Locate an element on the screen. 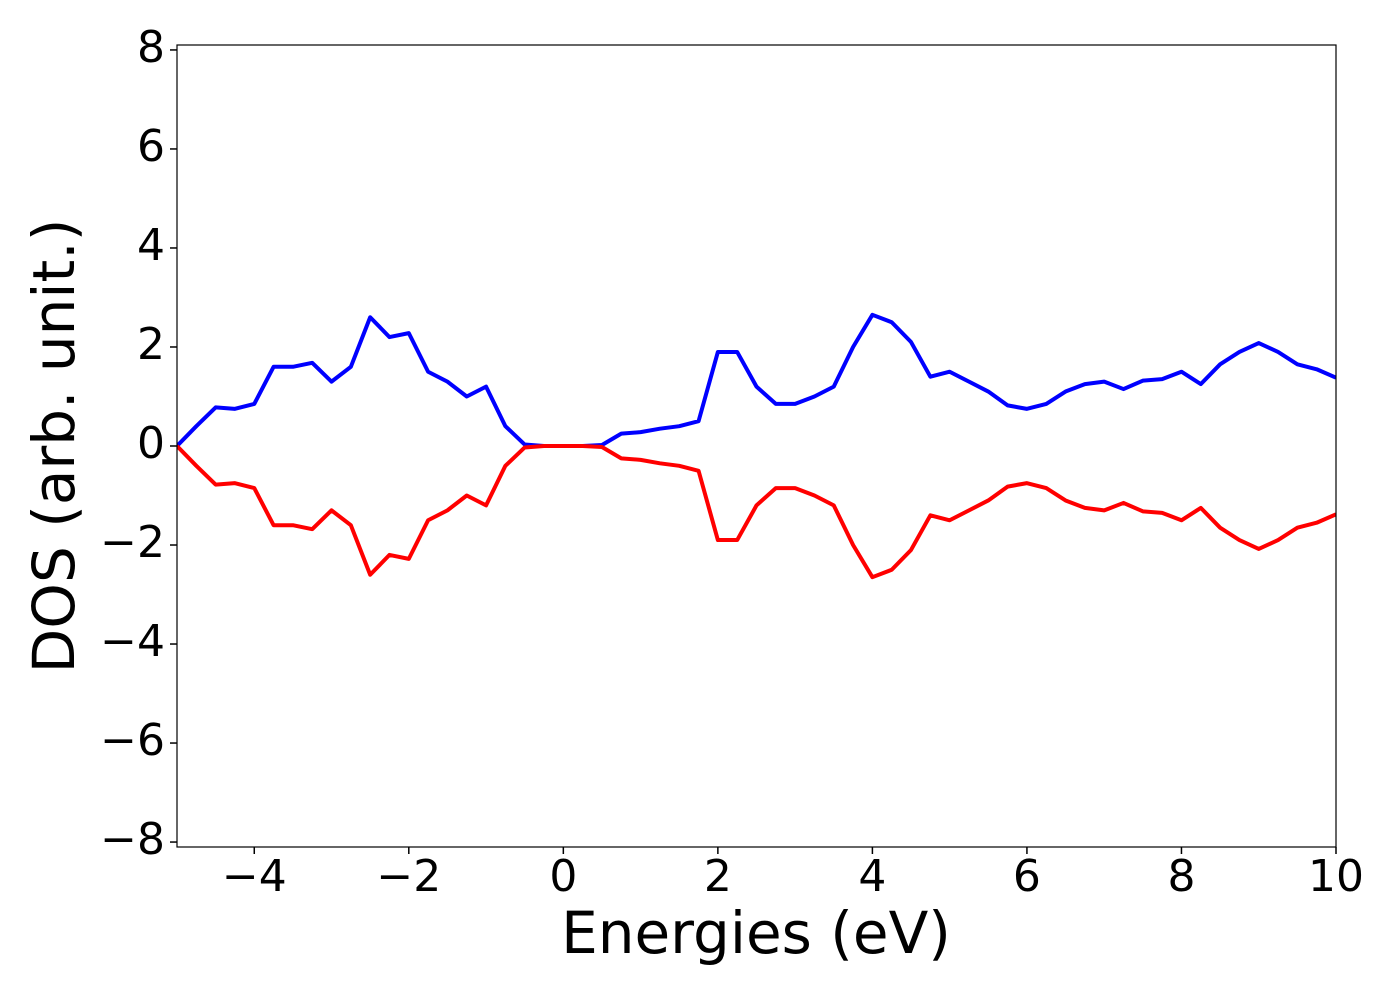 This screenshot has height=1000, width=1400. x-tick-label: 4 is located at coordinates (872, 876).